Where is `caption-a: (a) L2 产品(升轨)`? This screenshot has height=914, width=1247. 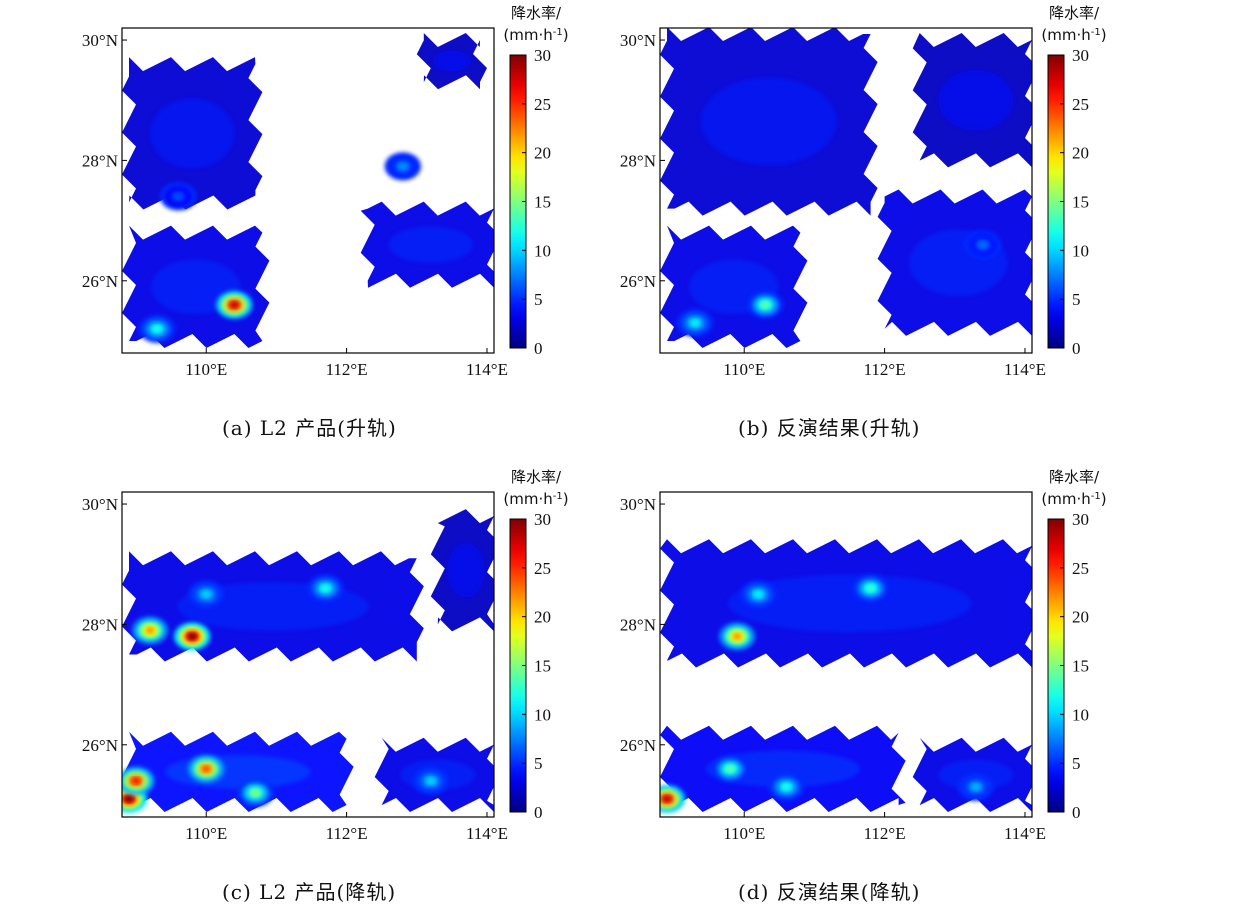 caption-a: (a) L2 产品(升轨) is located at coordinates (309, 428).